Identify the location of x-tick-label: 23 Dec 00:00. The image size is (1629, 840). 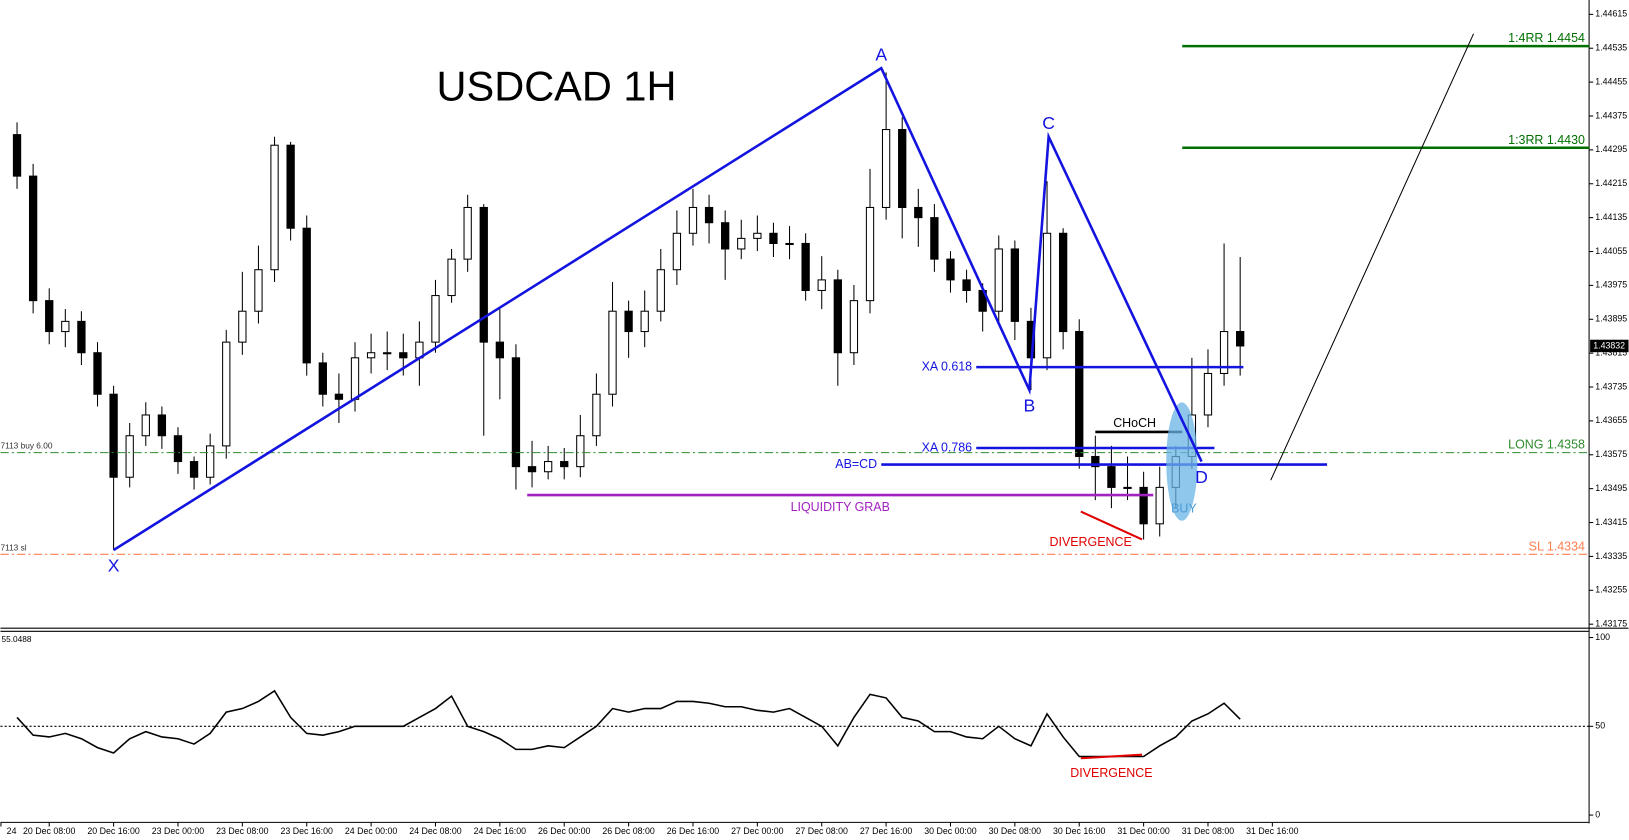
(178, 831).